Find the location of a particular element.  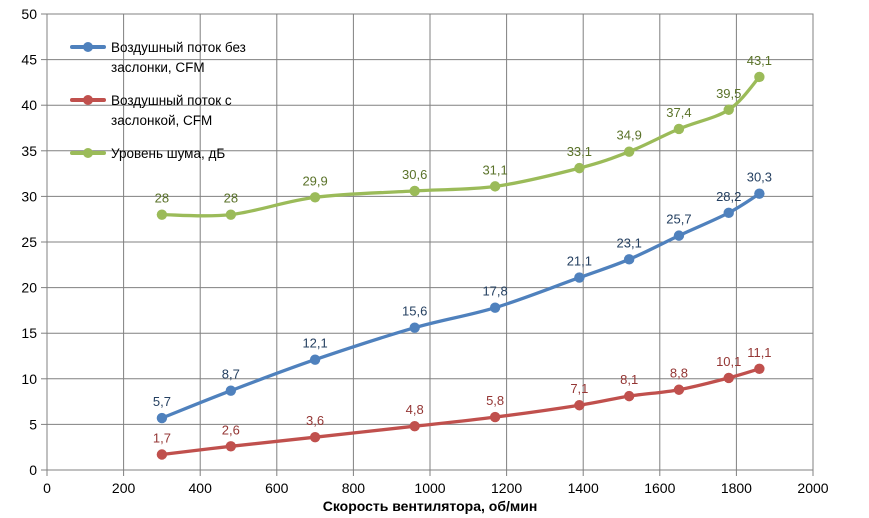

data-label: 15,6 is located at coordinates (414, 311).